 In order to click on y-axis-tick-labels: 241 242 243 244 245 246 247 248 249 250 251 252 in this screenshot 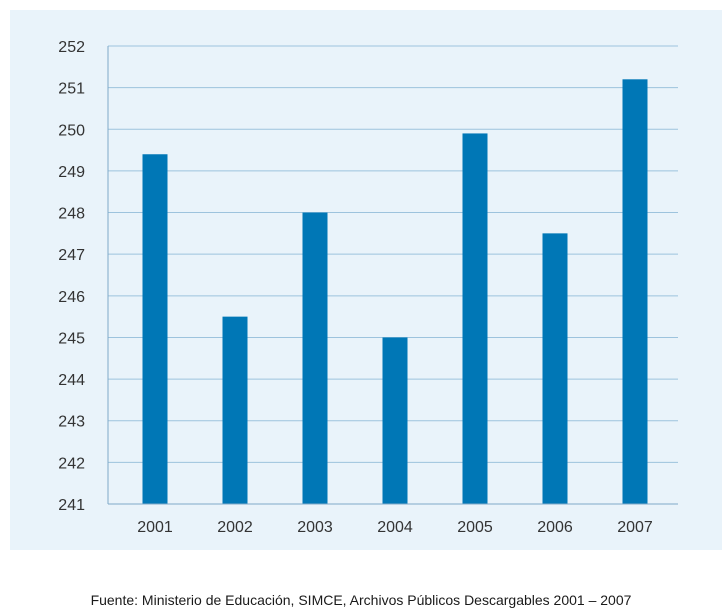, I will do `click(71, 276)`.